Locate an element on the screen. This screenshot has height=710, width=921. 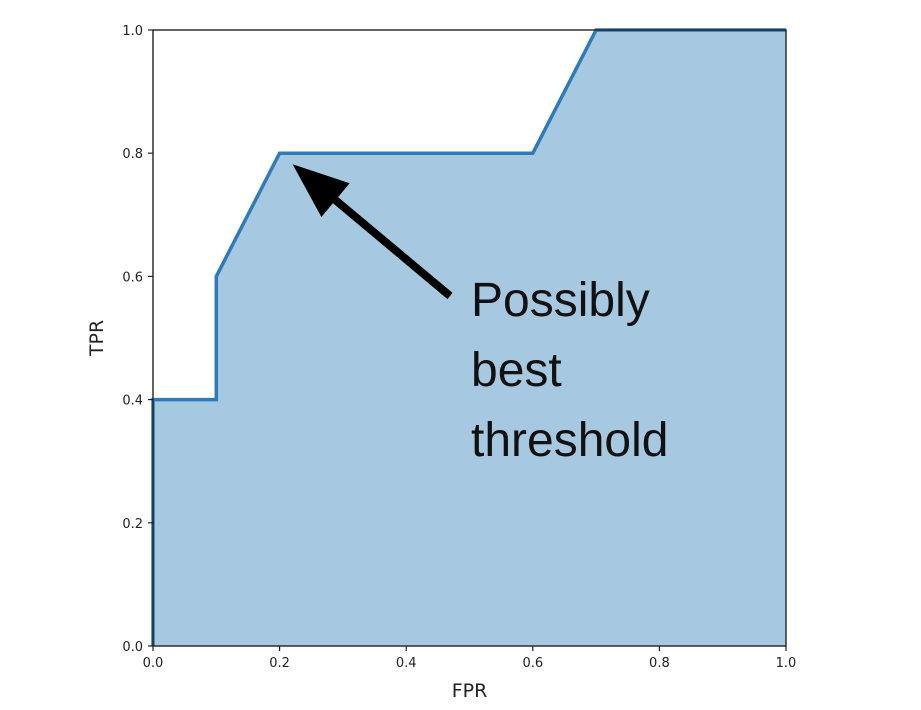
annotation-line-3: threshold is located at coordinates (569, 440).